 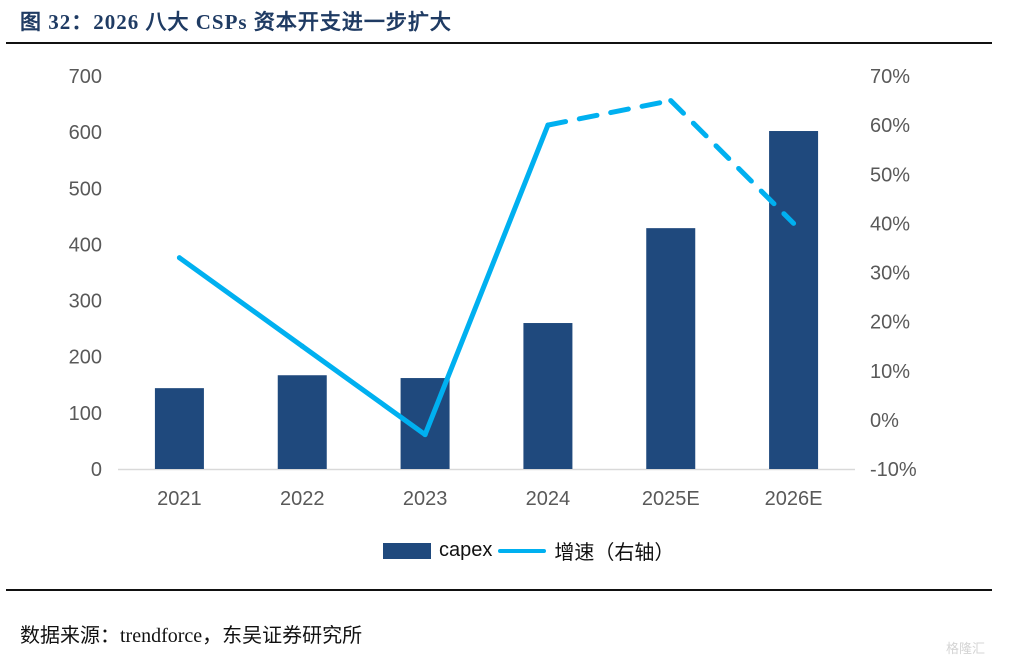 What do you see at coordinates (890, 77) in the screenshot?
I see `y-right-tick-label: 70%` at bounding box center [890, 77].